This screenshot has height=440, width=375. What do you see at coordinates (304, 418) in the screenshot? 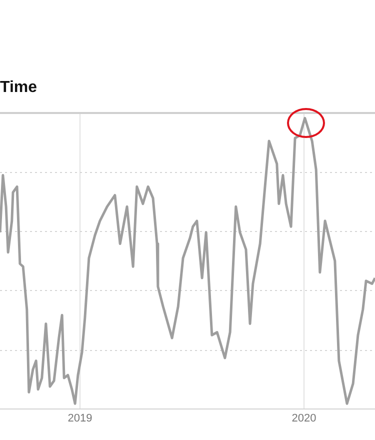
I see `x-tick-label: 2020` at bounding box center [304, 418].